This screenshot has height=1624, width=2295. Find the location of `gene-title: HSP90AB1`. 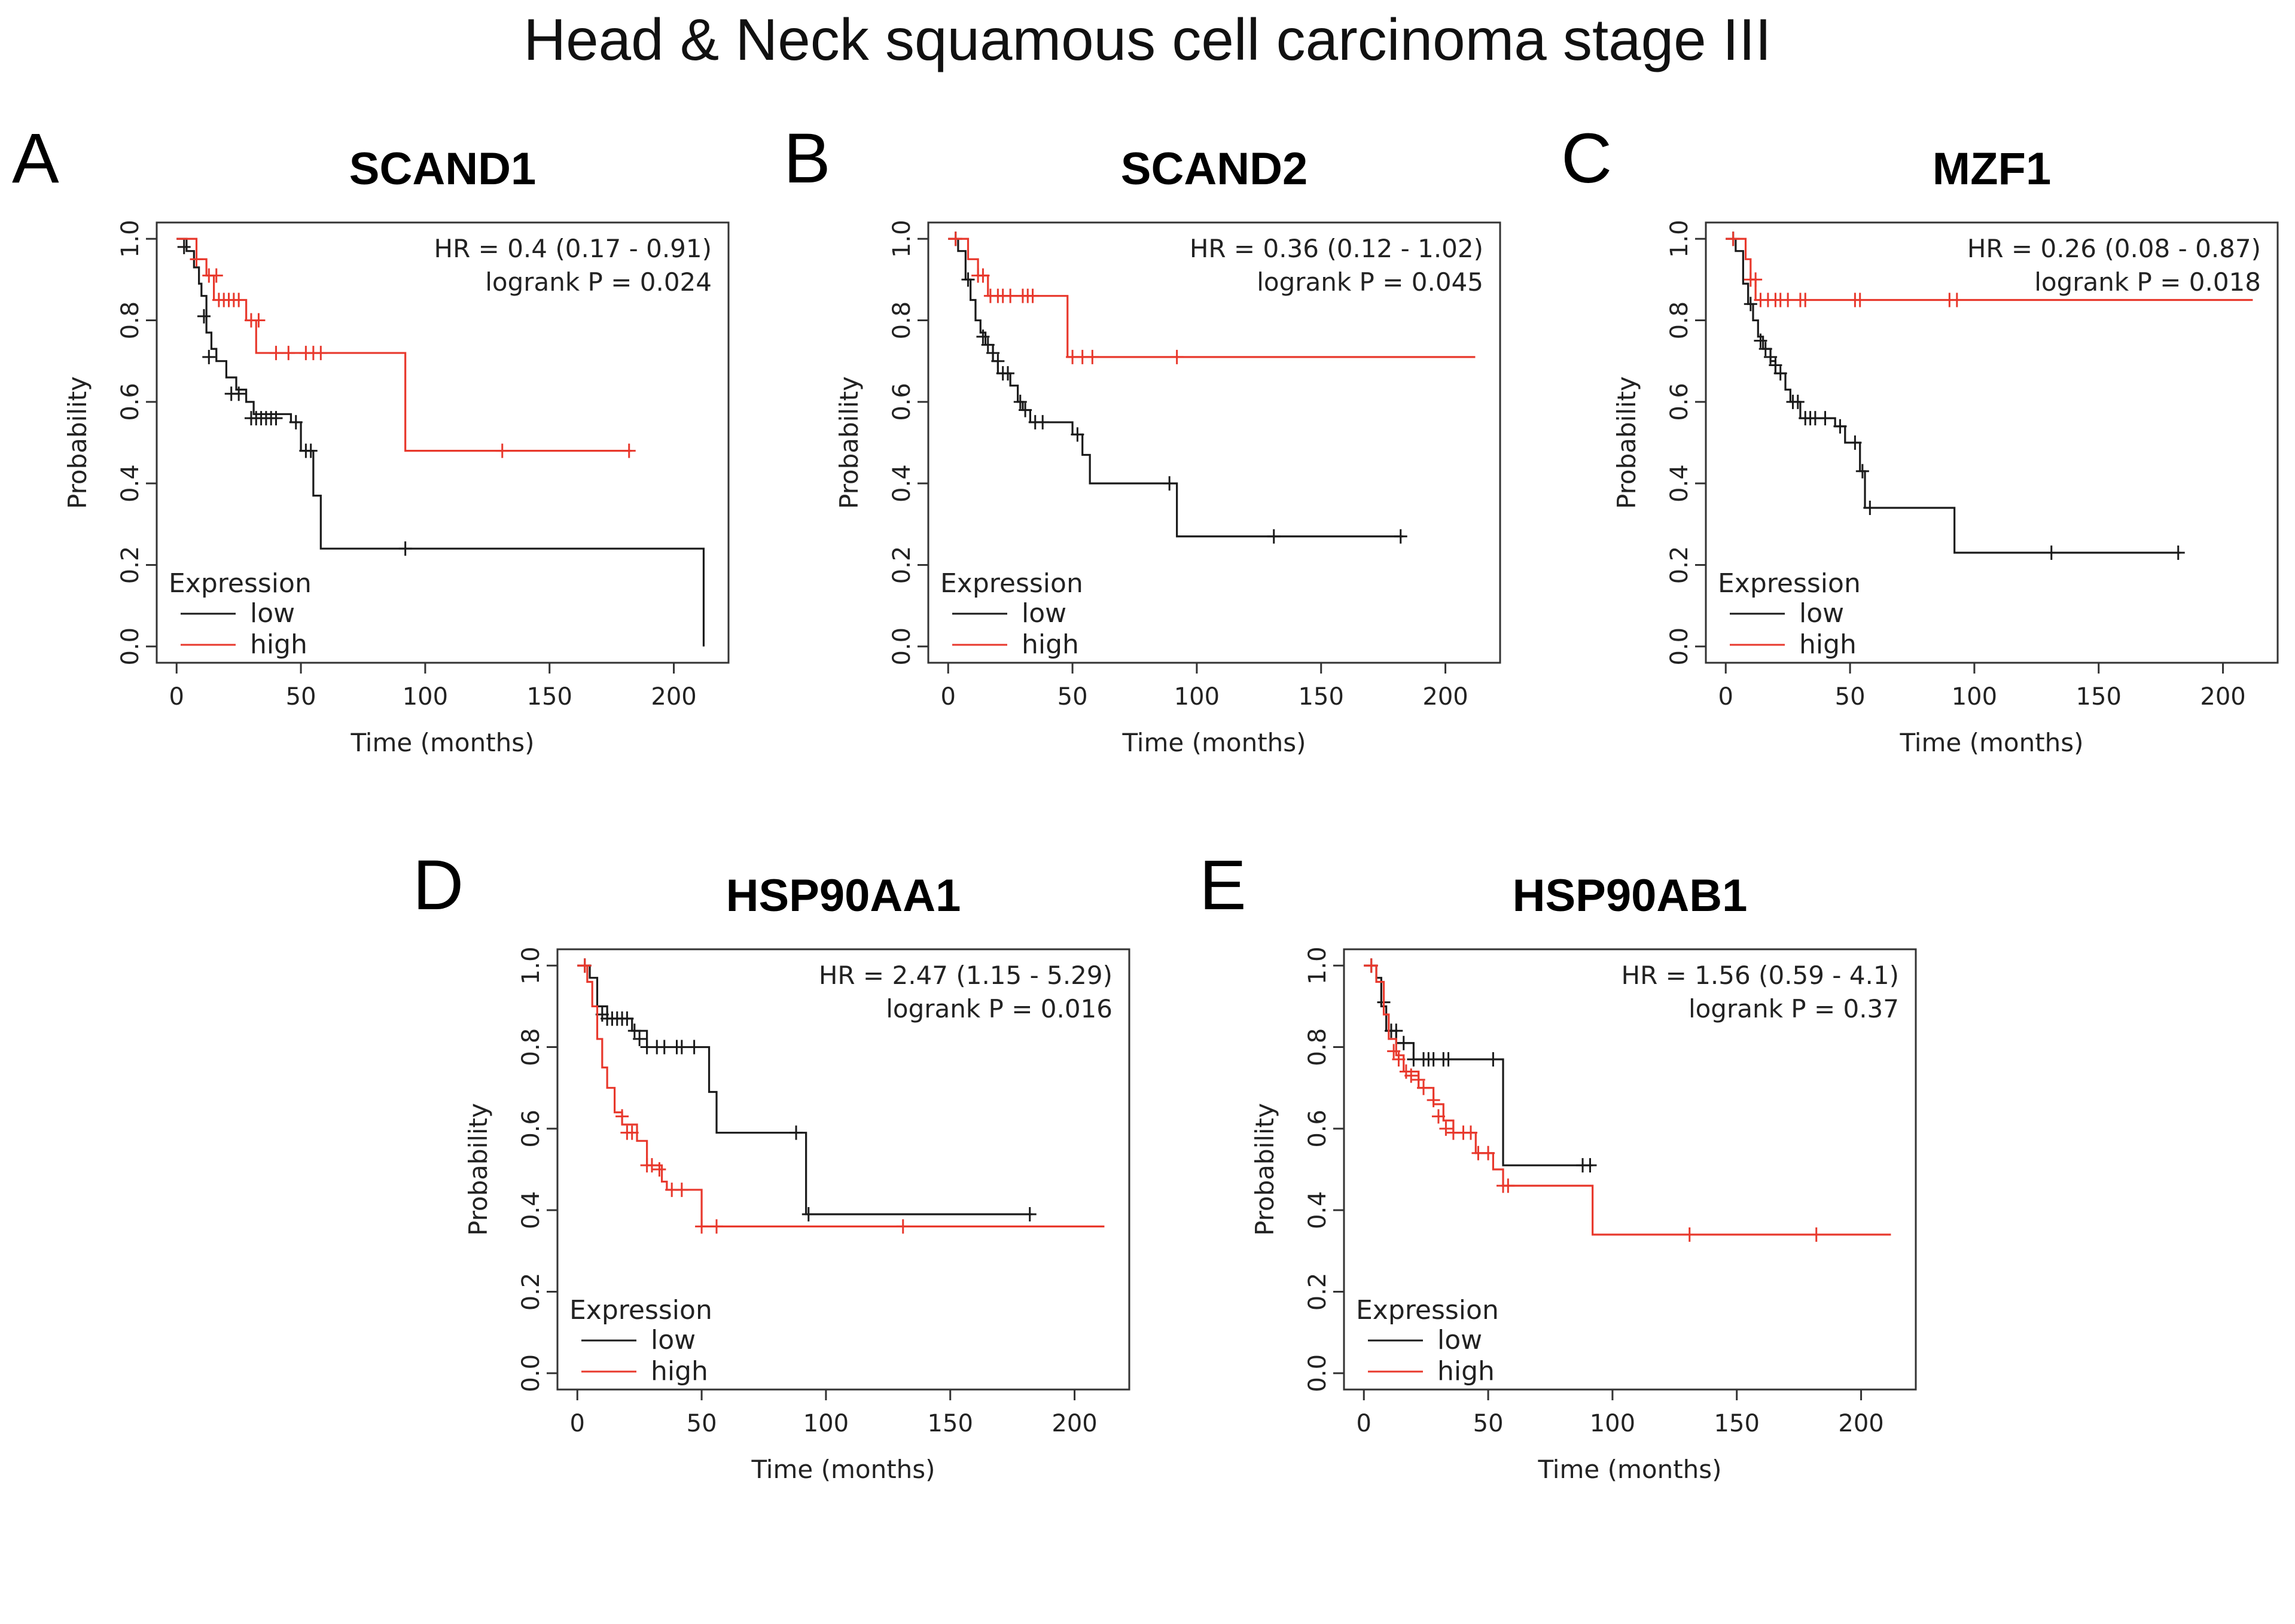

gene-title: HSP90AB1 is located at coordinates (1630, 895).